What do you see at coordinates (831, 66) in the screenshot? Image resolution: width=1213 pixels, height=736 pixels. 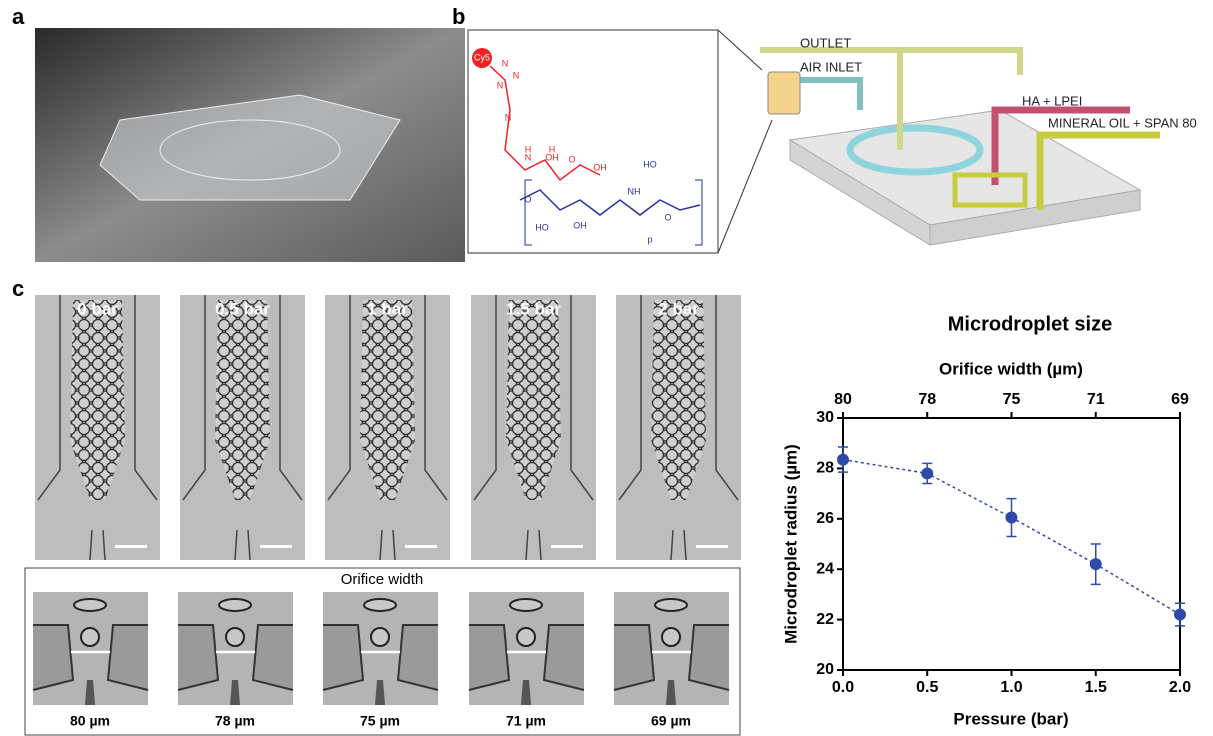 I see `schematic-label: AIR INLET` at bounding box center [831, 66].